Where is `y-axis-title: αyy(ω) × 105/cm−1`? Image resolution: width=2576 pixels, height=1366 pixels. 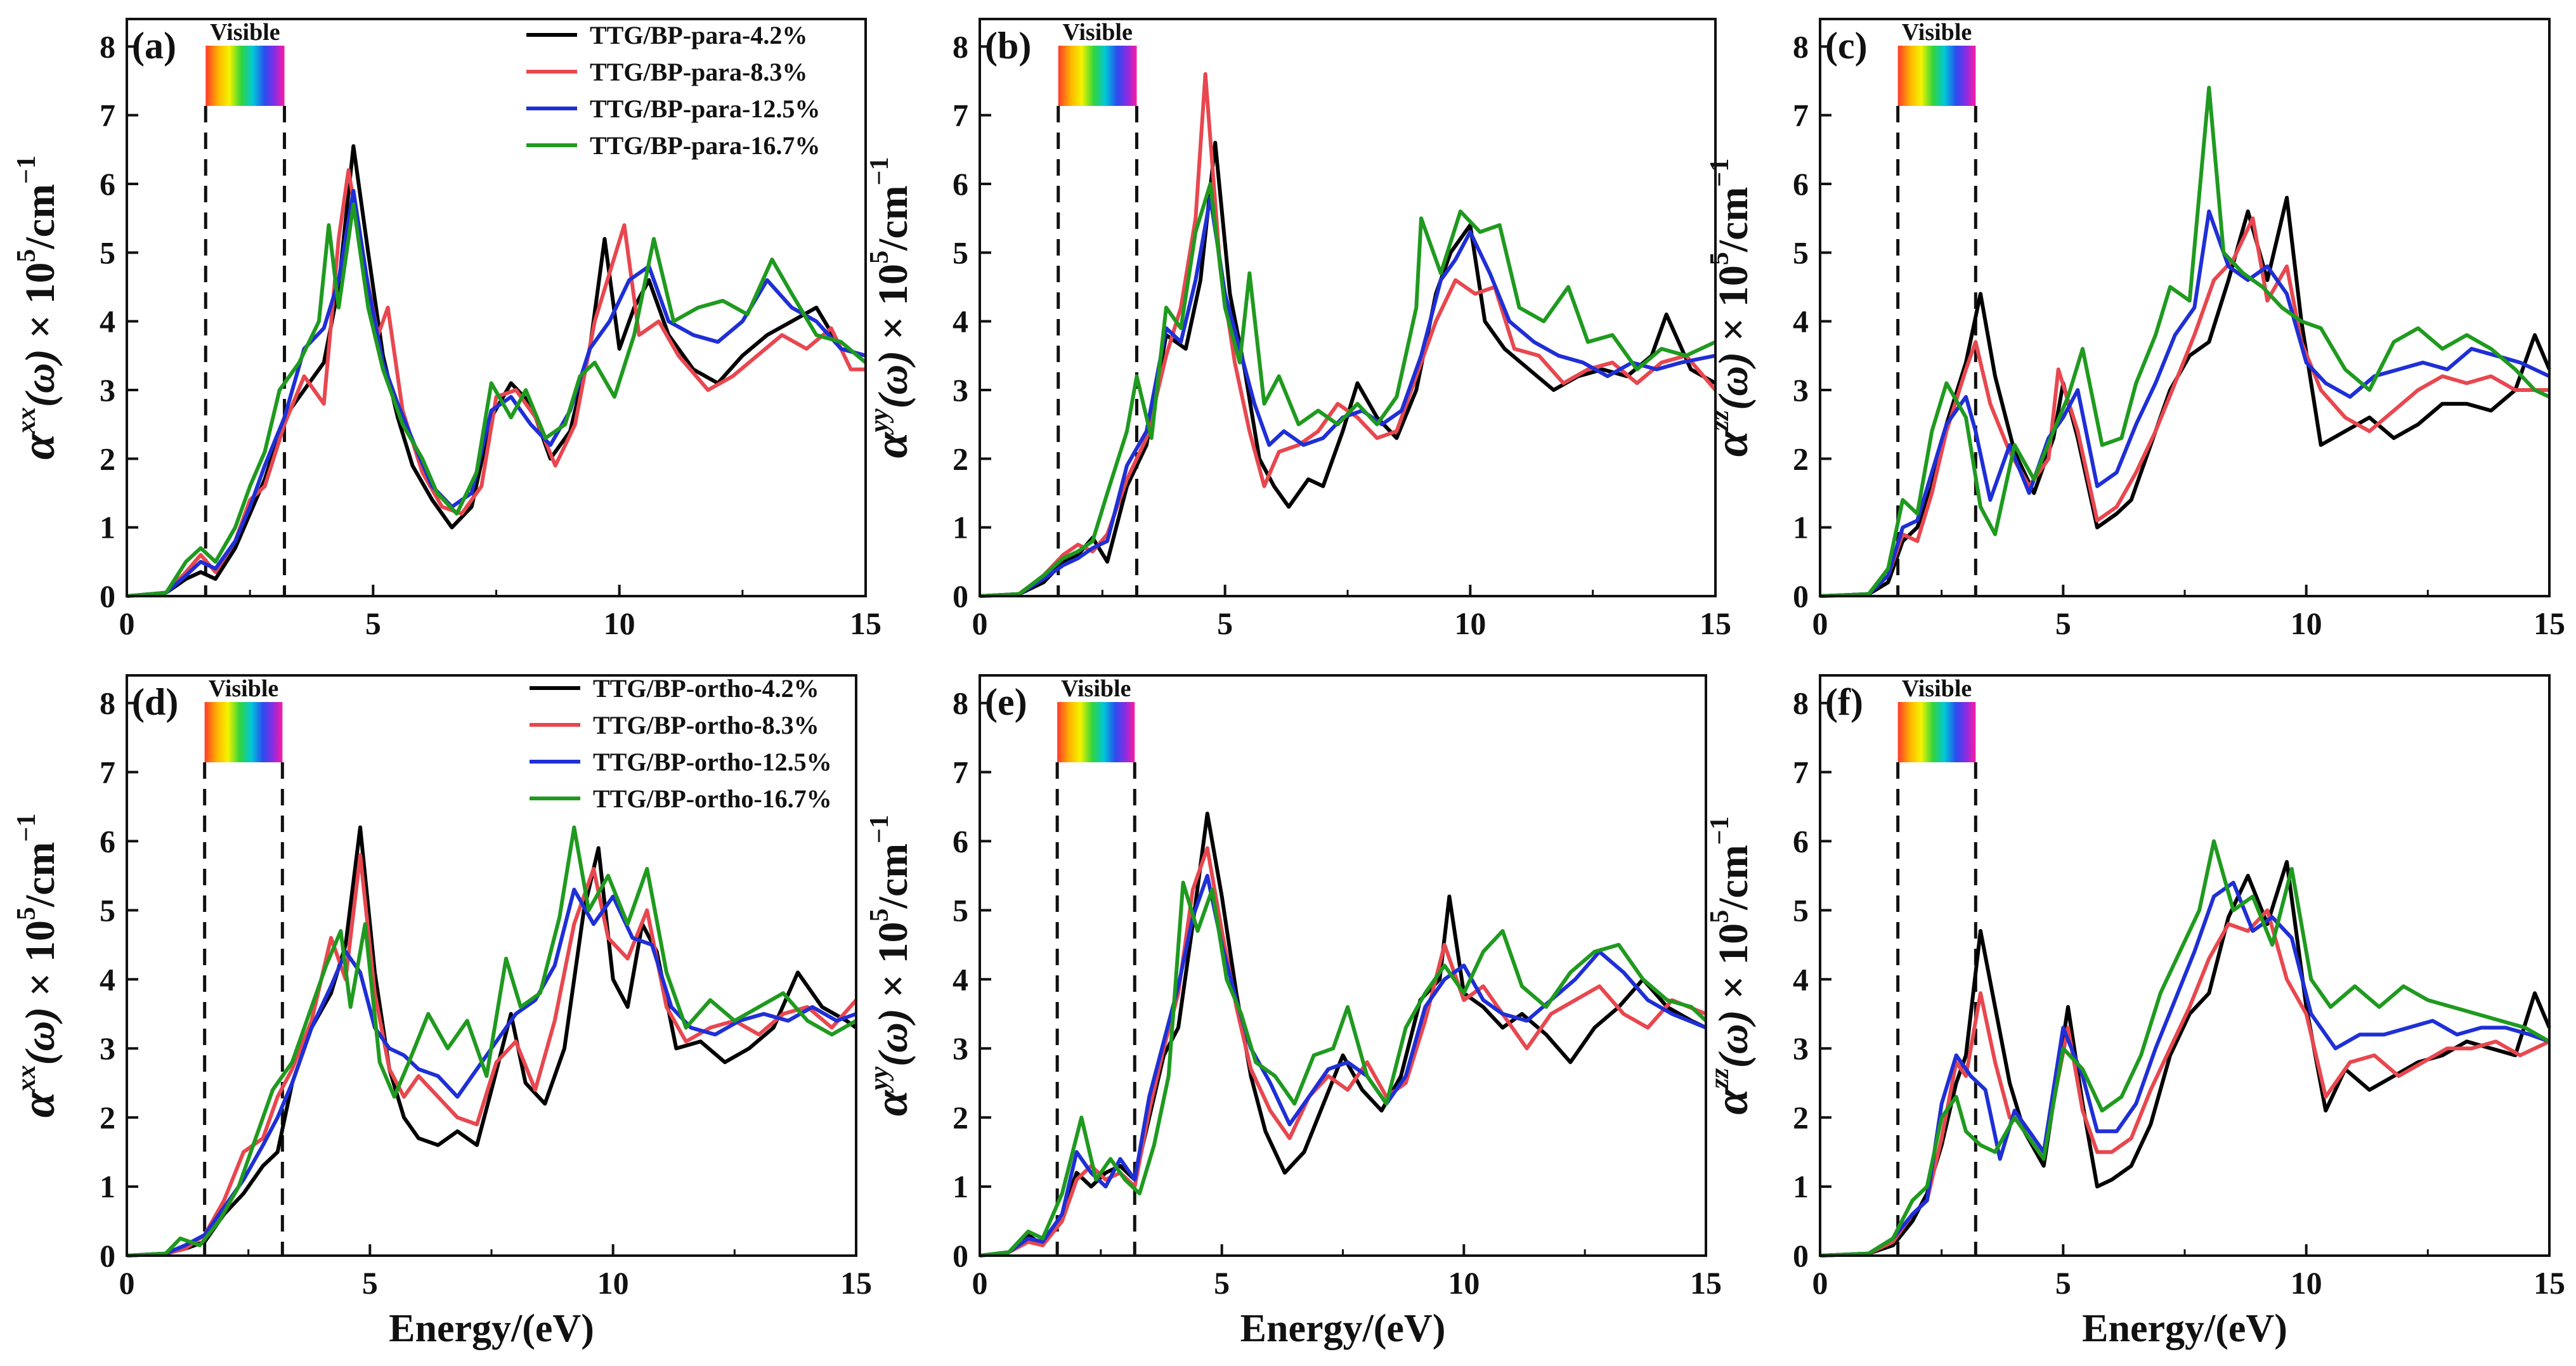
y-axis-title: αyy(ω) × 105/cm−1 is located at coordinates (892, 966).